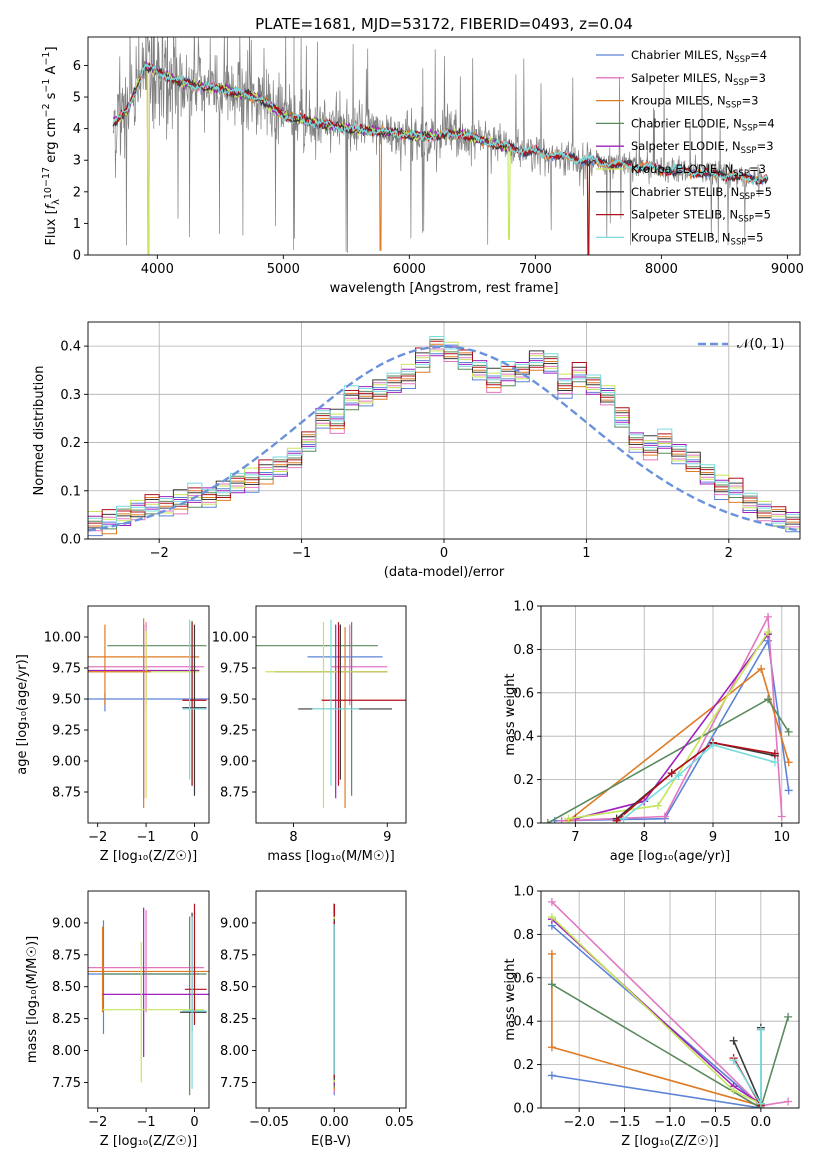 This screenshot has height=1170, width=819. I want to click on gaussian-curve, so click(444, 438).